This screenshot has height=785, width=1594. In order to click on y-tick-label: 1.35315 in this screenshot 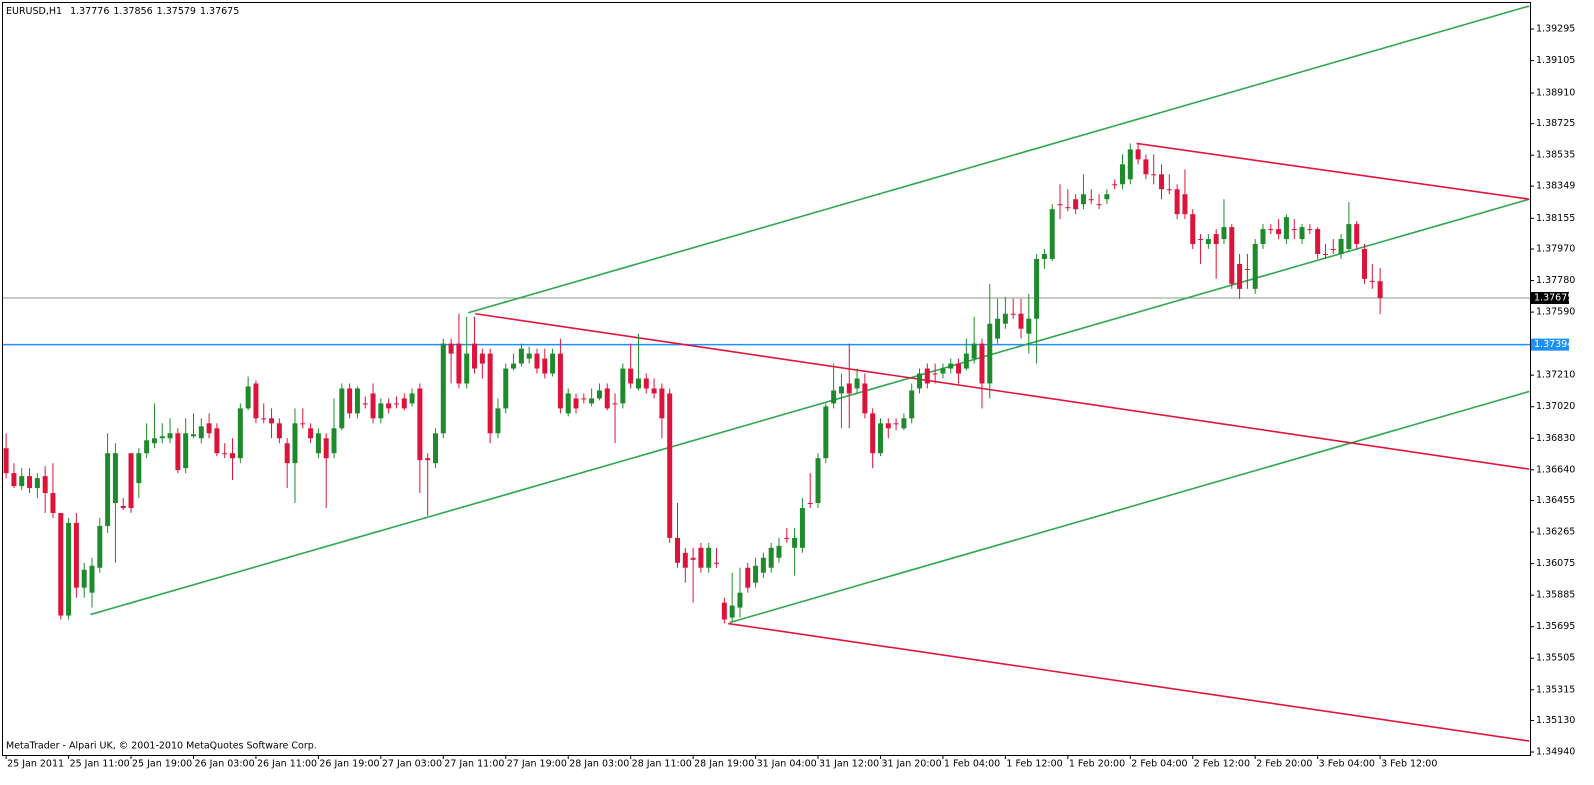, I will do `click(1555, 689)`.